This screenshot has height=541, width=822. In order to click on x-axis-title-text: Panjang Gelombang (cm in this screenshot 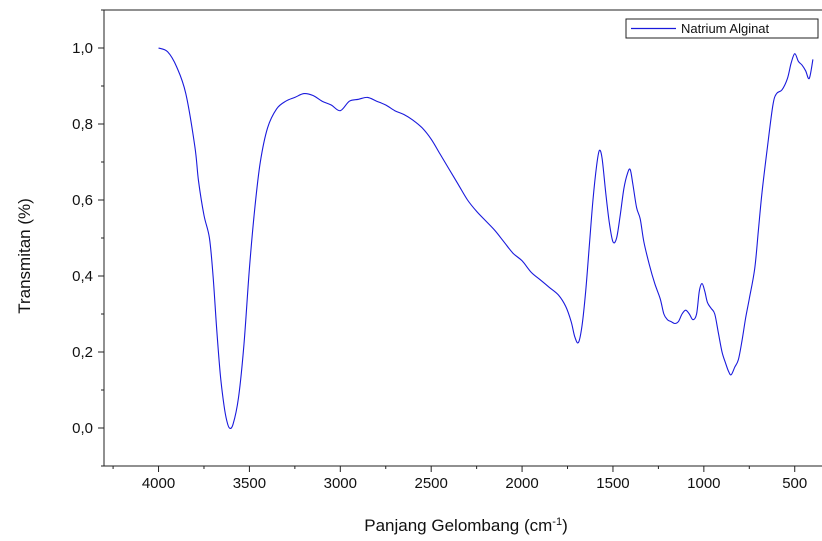, I will do `click(458, 525)`.